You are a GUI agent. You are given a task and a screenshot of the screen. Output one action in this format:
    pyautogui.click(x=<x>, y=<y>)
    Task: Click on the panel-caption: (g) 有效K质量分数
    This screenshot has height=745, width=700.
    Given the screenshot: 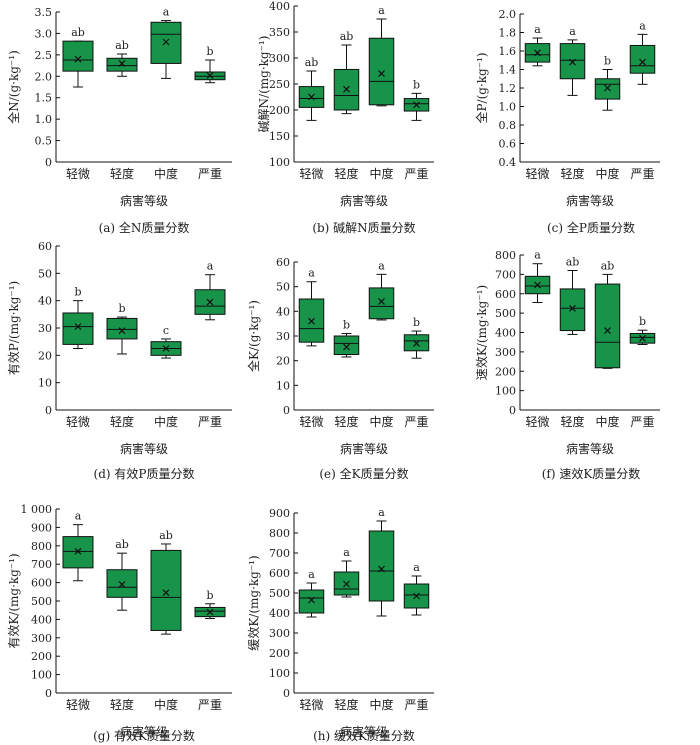 What is the action you would take?
    pyautogui.click(x=144, y=735)
    